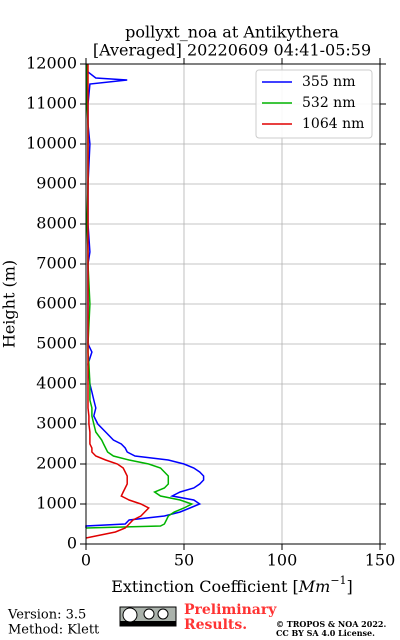  Describe the element at coordinates (56, 263) in the screenshot. I see `y-tick-label: 7000` at that location.